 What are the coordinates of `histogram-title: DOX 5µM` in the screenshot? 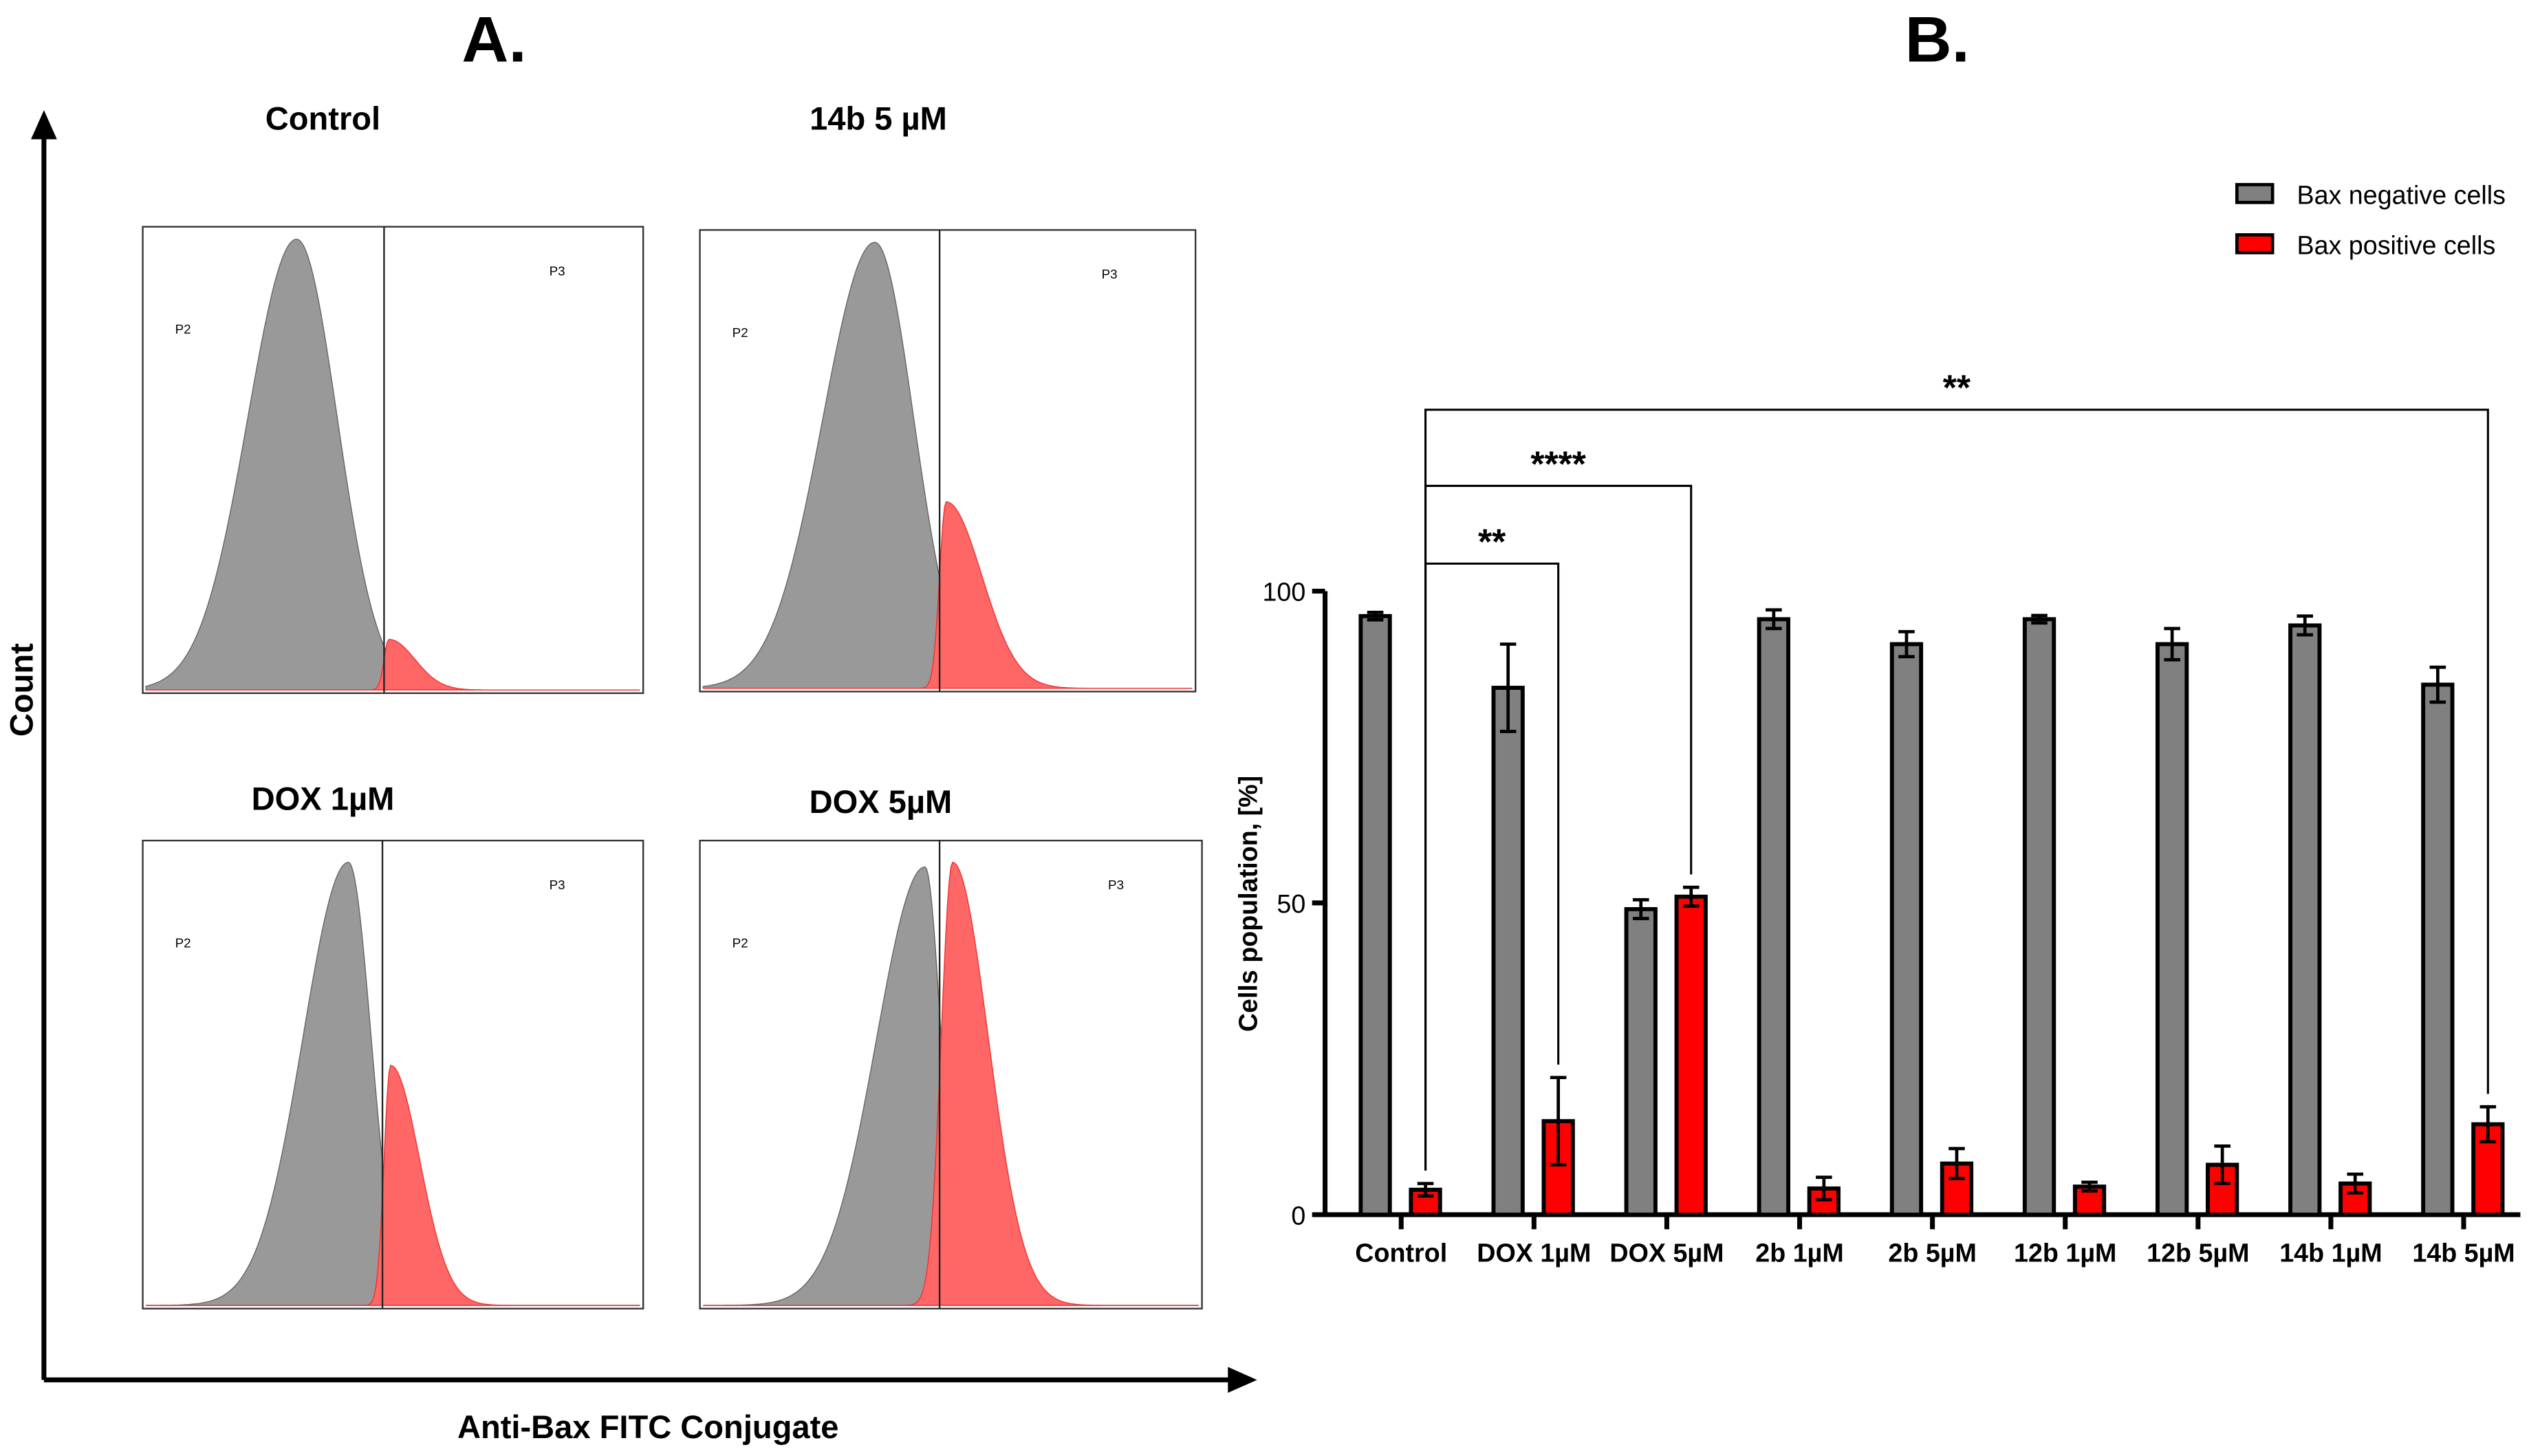 It's located at (881, 801).